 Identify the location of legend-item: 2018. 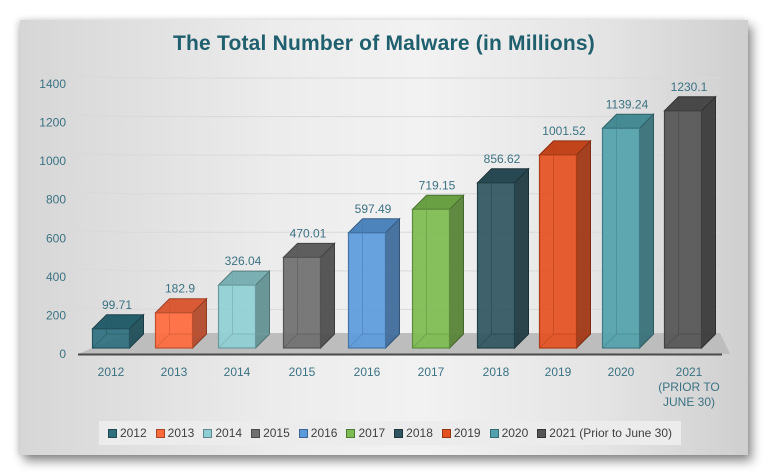
(413, 433).